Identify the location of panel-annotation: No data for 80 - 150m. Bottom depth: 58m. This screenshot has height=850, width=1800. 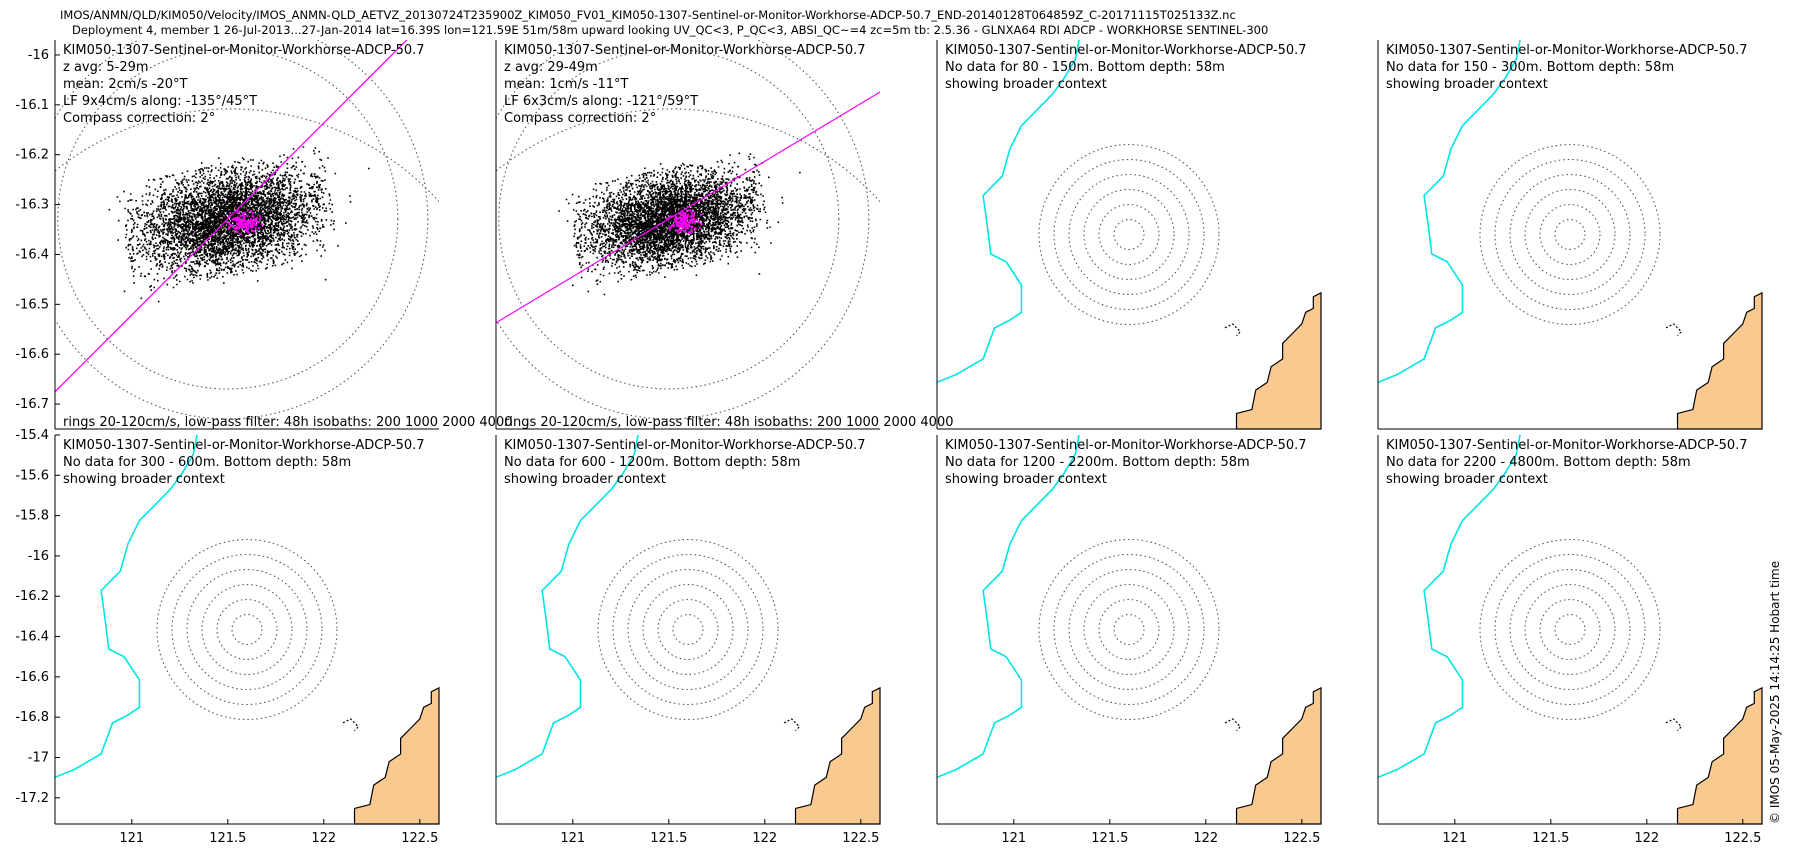
(1085, 67).